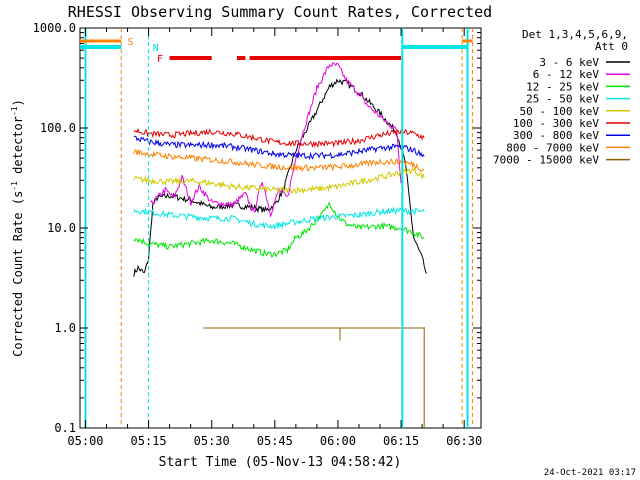 Image resolution: width=640 pixels, height=480 pixels. Describe the element at coordinates (546, 160) in the screenshot. I see `legend-entry-label: 7000 - 15000 keV` at that location.